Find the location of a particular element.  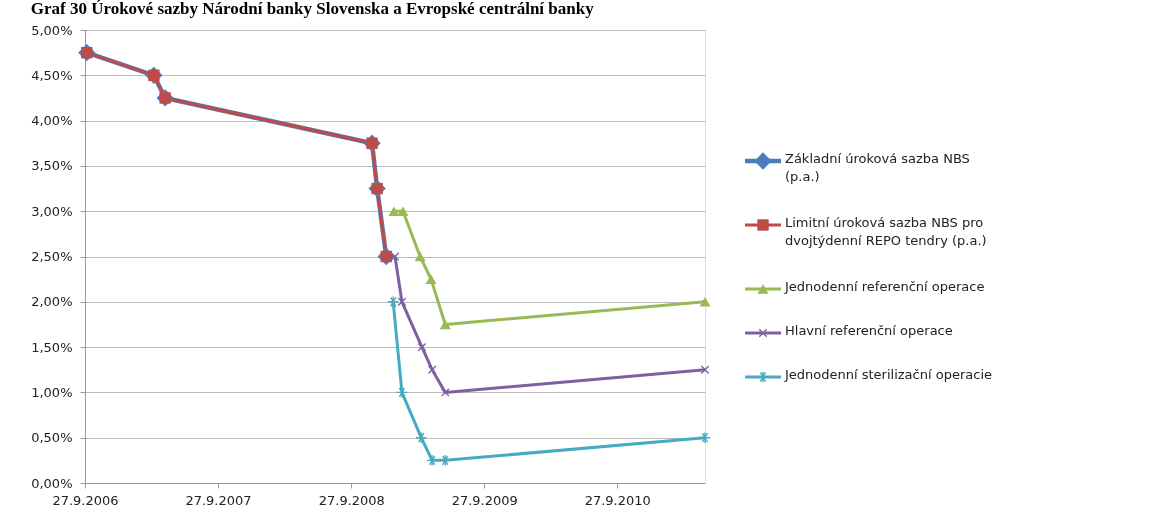

y-tick-label: 1,50% is located at coordinates (52, 347).